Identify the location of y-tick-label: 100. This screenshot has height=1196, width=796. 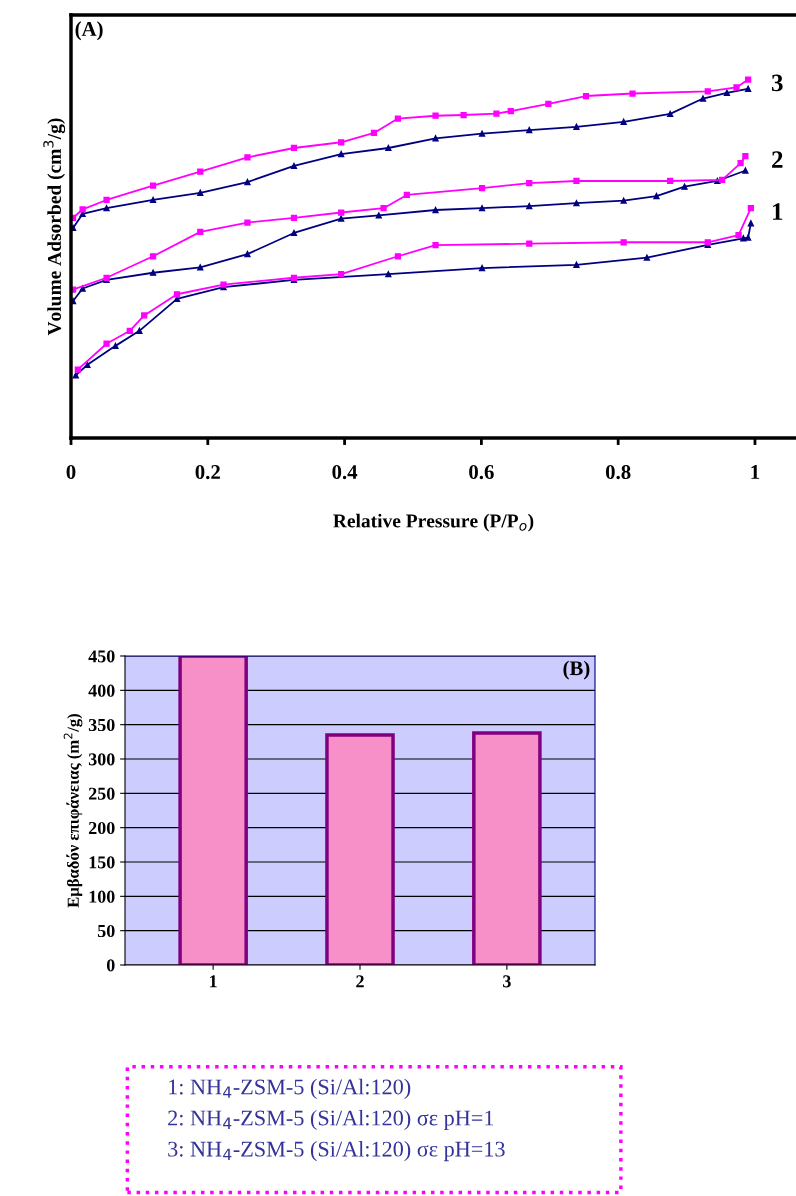
(102, 896).